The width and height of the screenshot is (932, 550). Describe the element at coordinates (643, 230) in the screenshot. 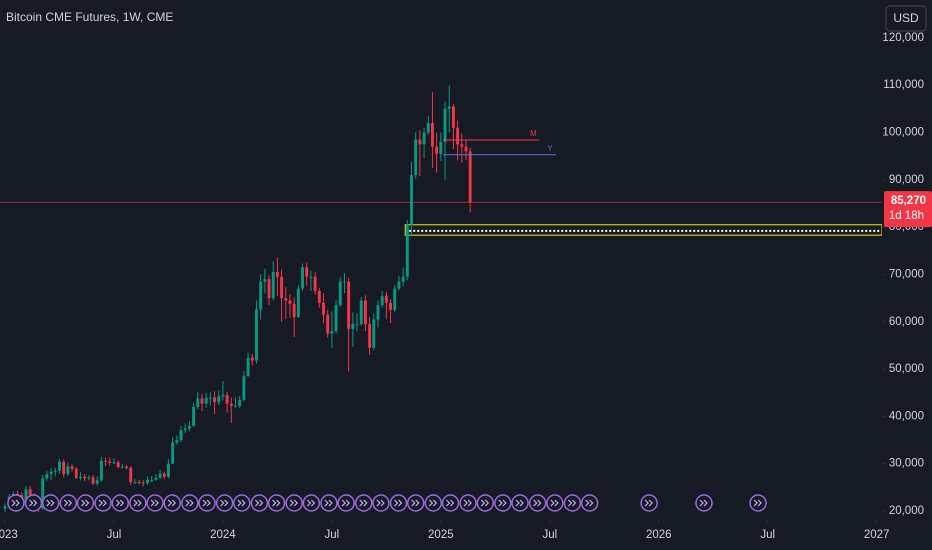

I see `support-zone` at that location.